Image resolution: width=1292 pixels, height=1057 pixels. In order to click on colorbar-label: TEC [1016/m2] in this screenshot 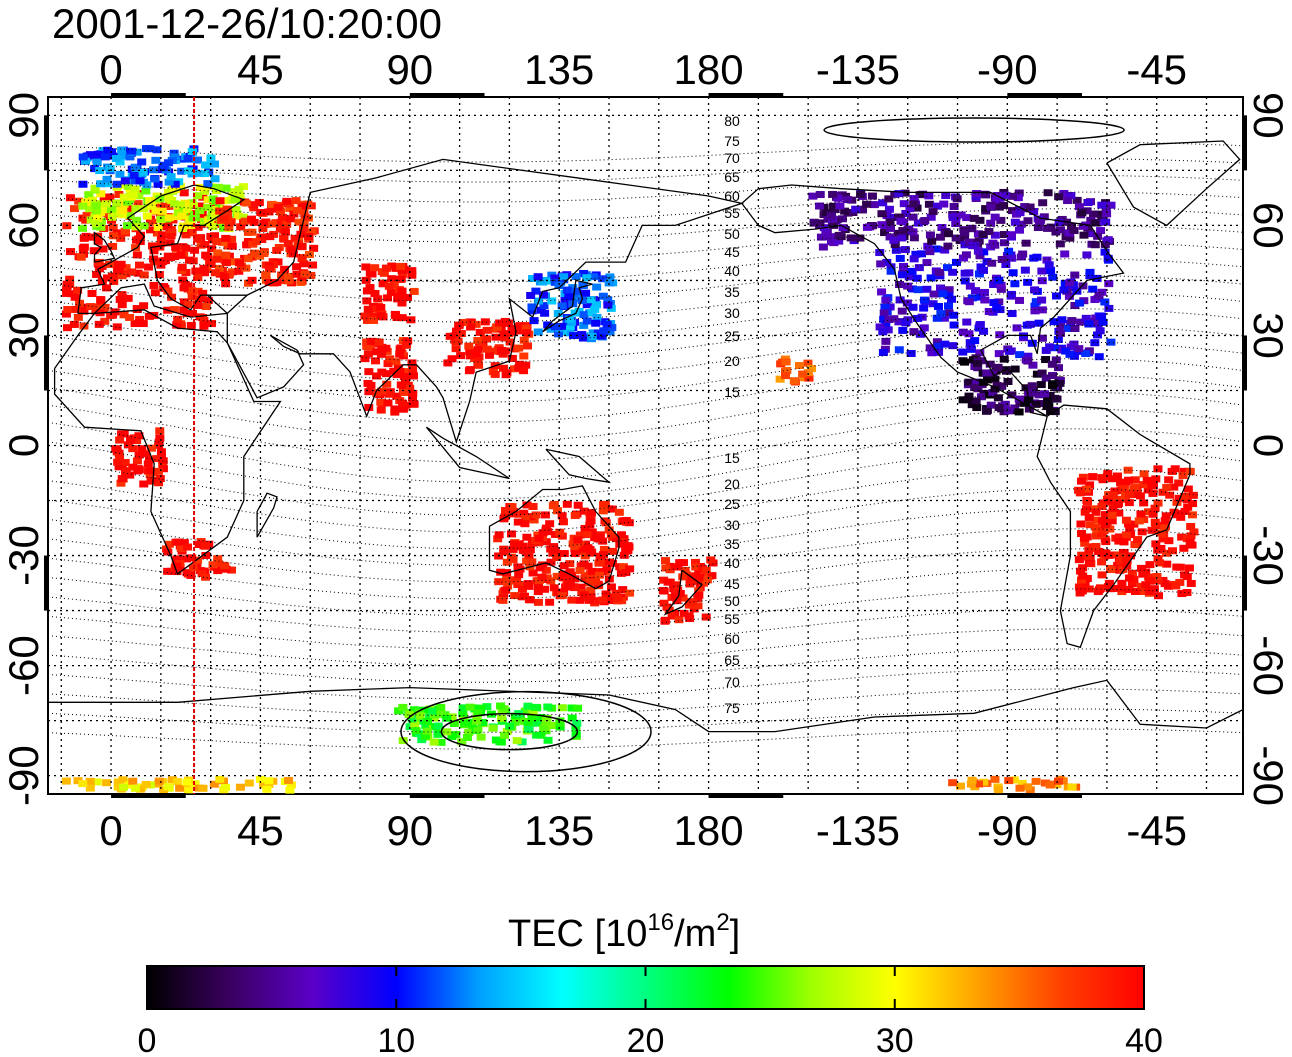, I will do `click(624, 932)`.